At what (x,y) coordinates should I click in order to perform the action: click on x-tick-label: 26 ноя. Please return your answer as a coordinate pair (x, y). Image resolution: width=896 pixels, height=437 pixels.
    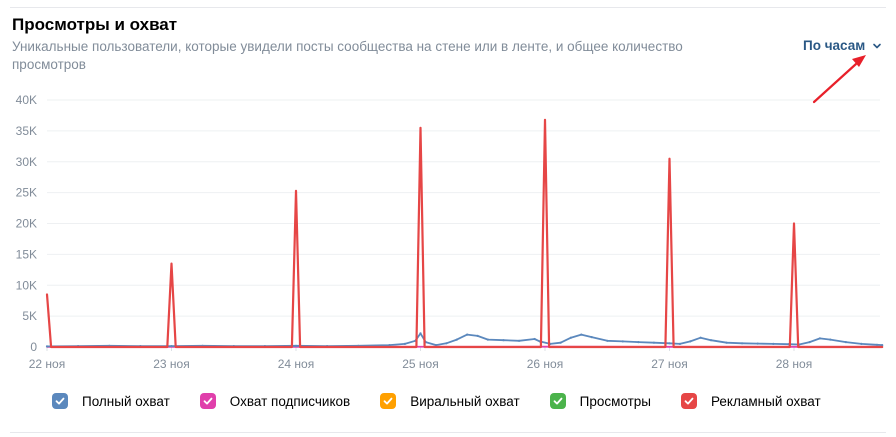
    Looking at the image, I should click on (545, 364).